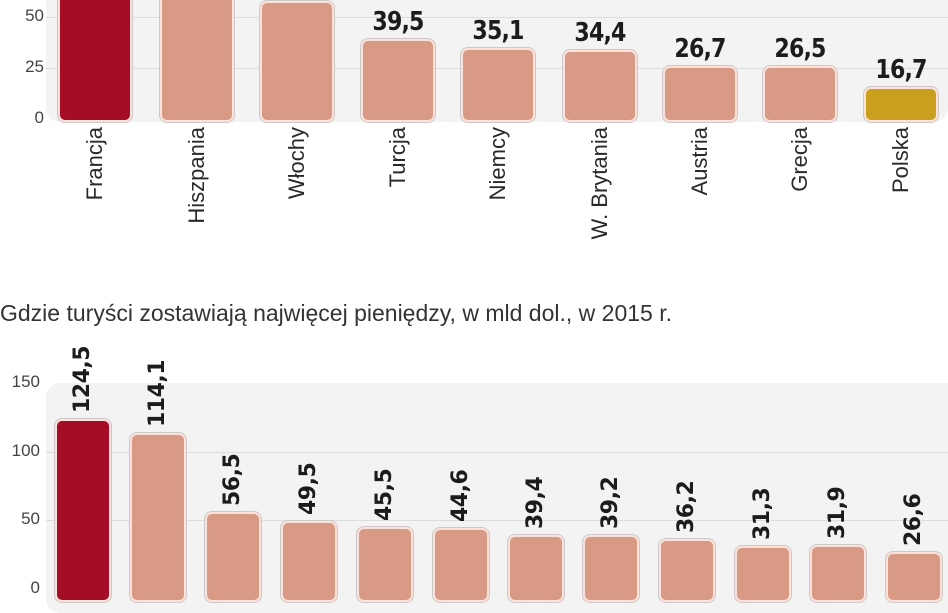  I want to click on value-label: 35,1, so click(498, 31).